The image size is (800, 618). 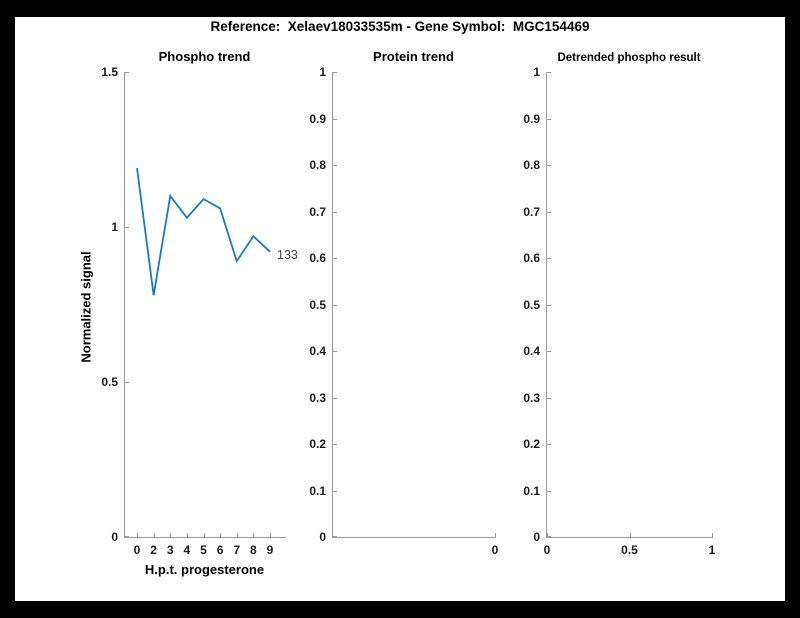 I want to click on detrended-phospho-title: Detrended phospho result, so click(x=629, y=58).